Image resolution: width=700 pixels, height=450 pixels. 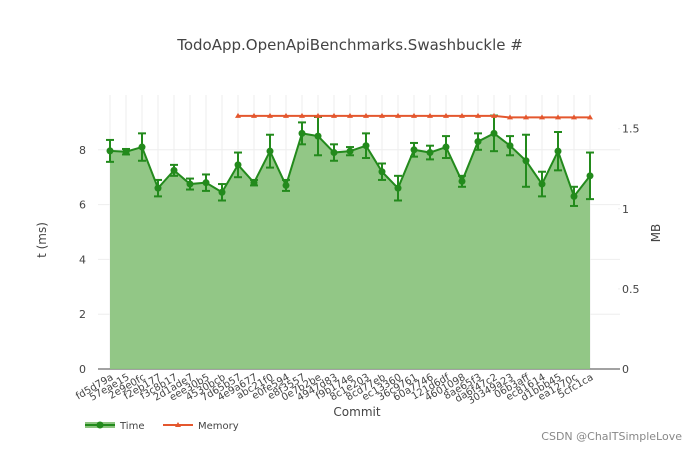 I want to click on legend-item: Memory, so click(x=201, y=426).